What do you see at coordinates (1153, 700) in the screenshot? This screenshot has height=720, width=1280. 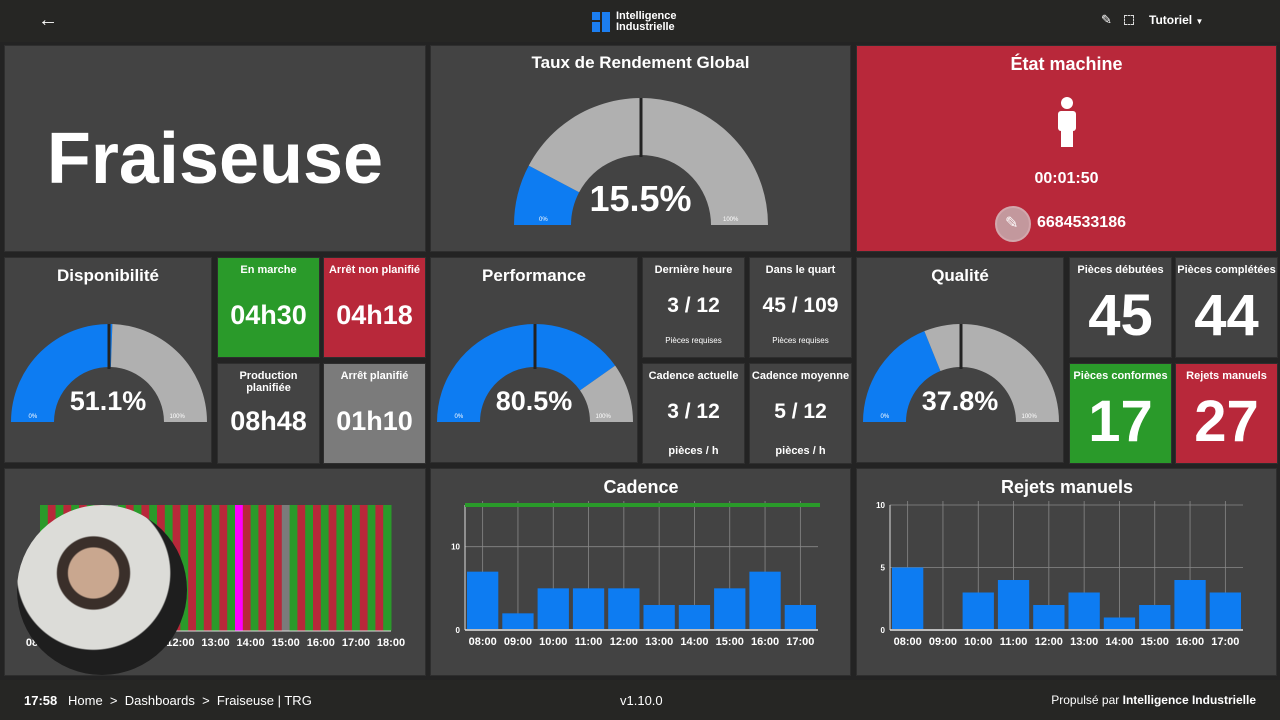 I see `powered-by: Propulsé par Intelligence Industrielle` at bounding box center [1153, 700].